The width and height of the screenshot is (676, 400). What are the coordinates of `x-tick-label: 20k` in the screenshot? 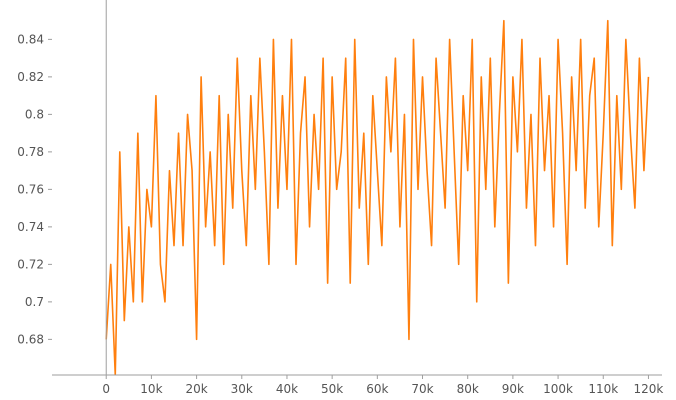 It's located at (196, 389).